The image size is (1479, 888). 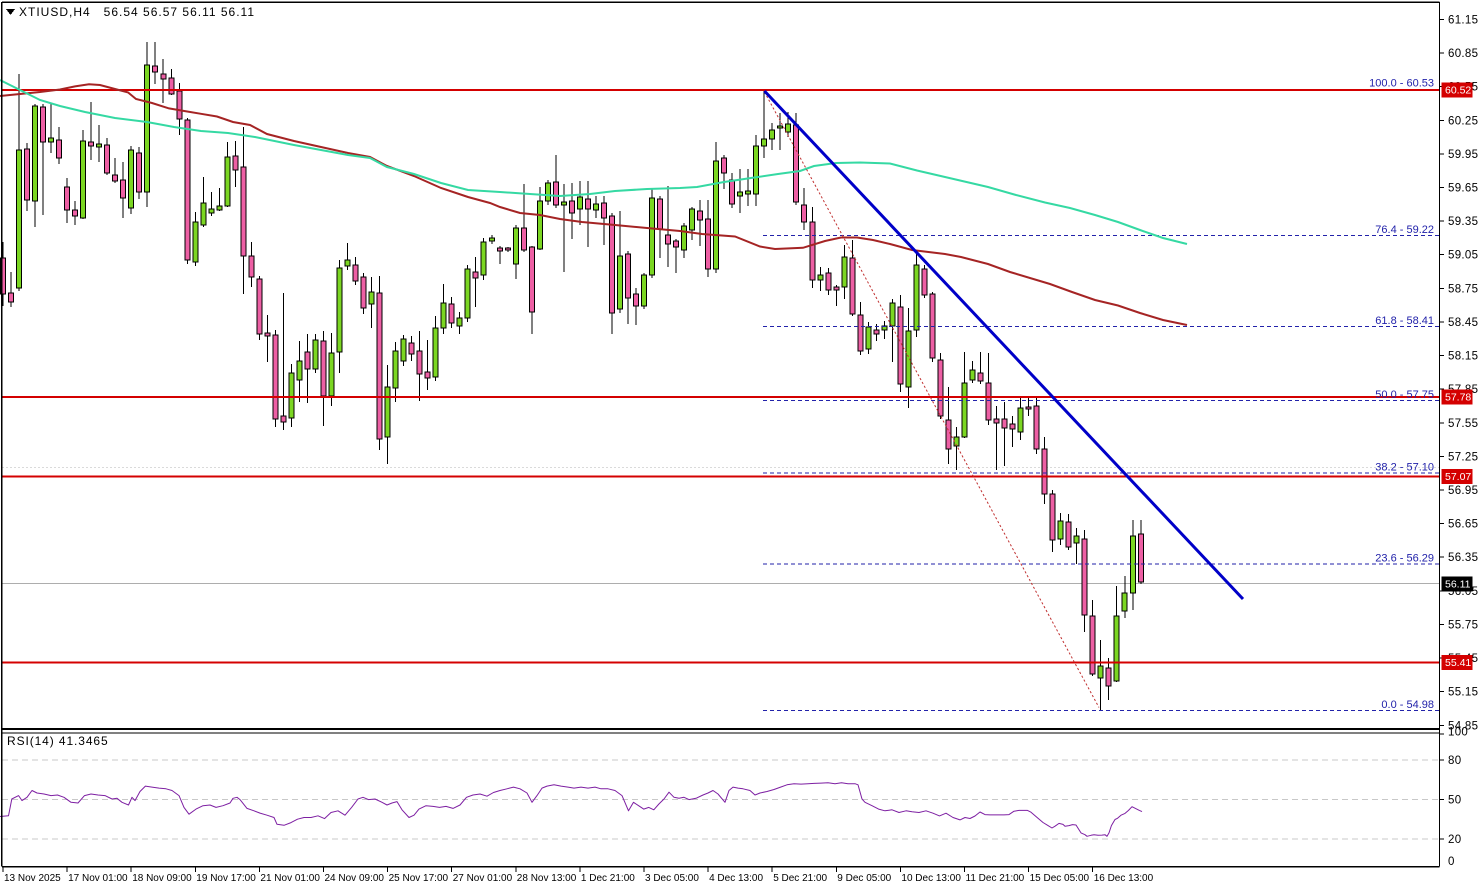 I want to click on svg-text: 57.07, so click(x=1458, y=477).